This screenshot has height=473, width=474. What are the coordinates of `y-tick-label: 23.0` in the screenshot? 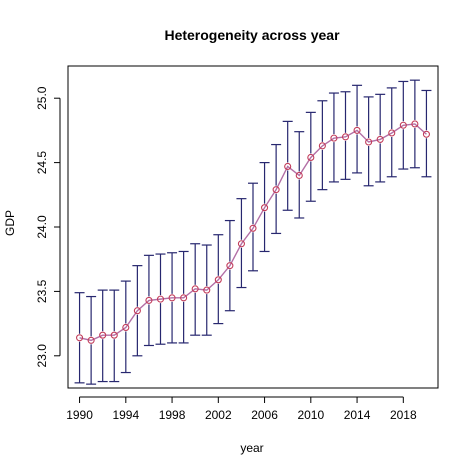 It's located at (42, 356).